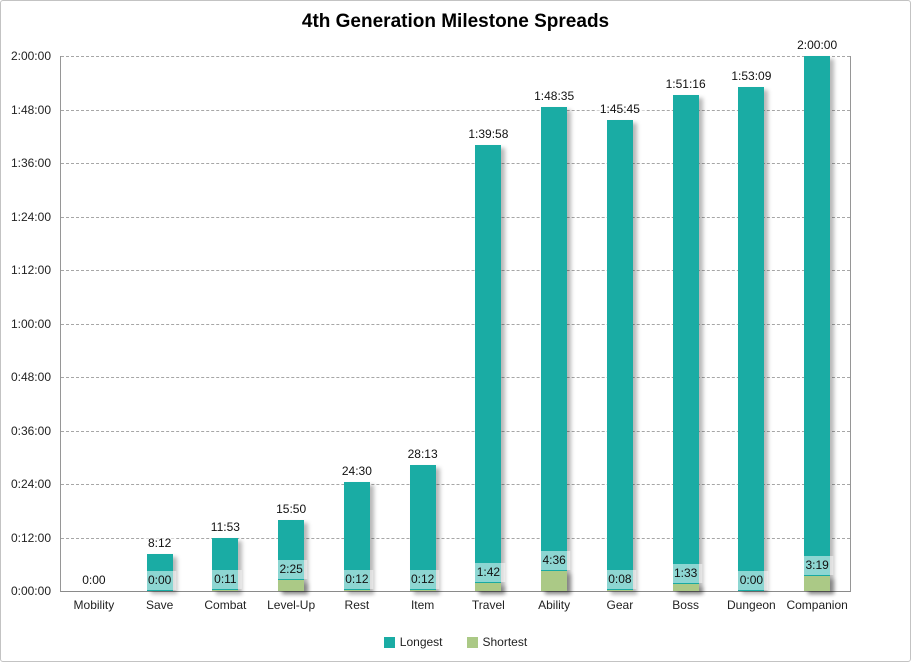 Image resolution: width=911 pixels, height=662 pixels. What do you see at coordinates (291, 555) in the screenshot?
I see `bar-longest-level-up` at bounding box center [291, 555].